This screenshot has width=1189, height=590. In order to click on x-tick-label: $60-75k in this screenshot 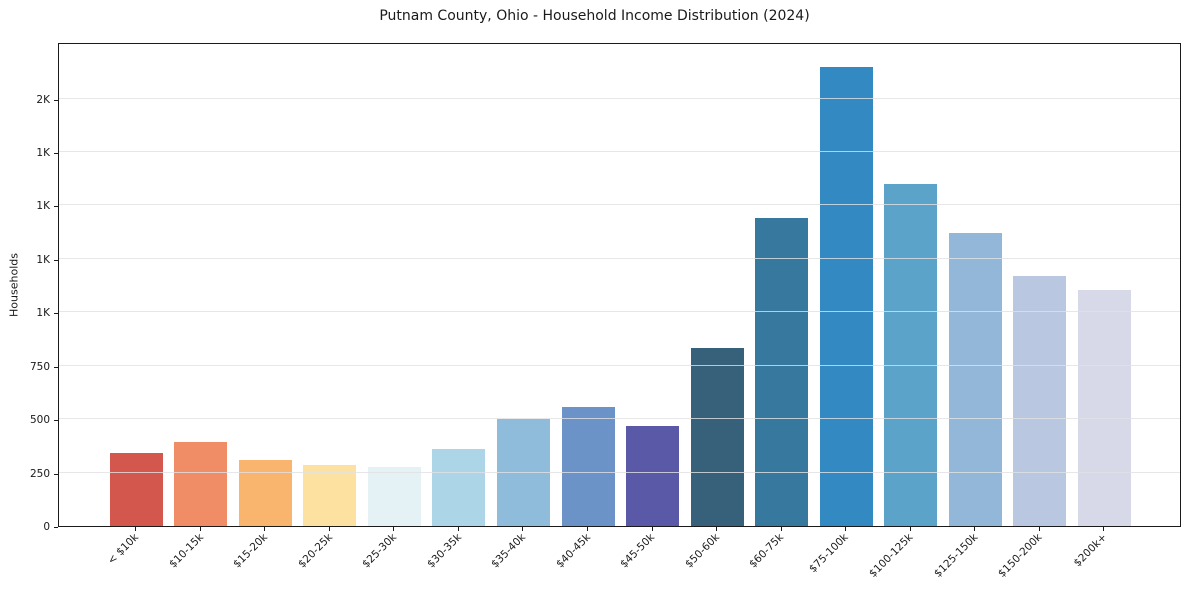, I will do `click(767, 551)`.